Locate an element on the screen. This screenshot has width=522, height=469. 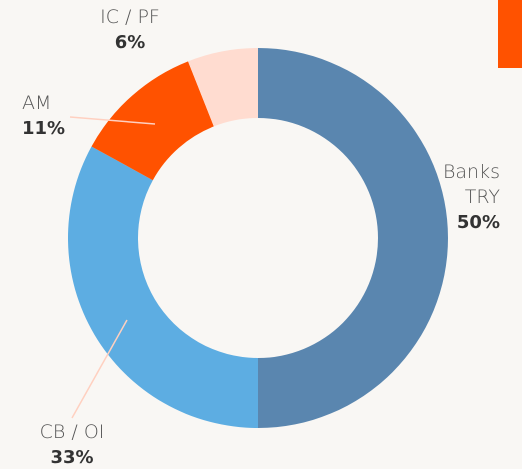
category-name: CB / OI is located at coordinates (72, 432).